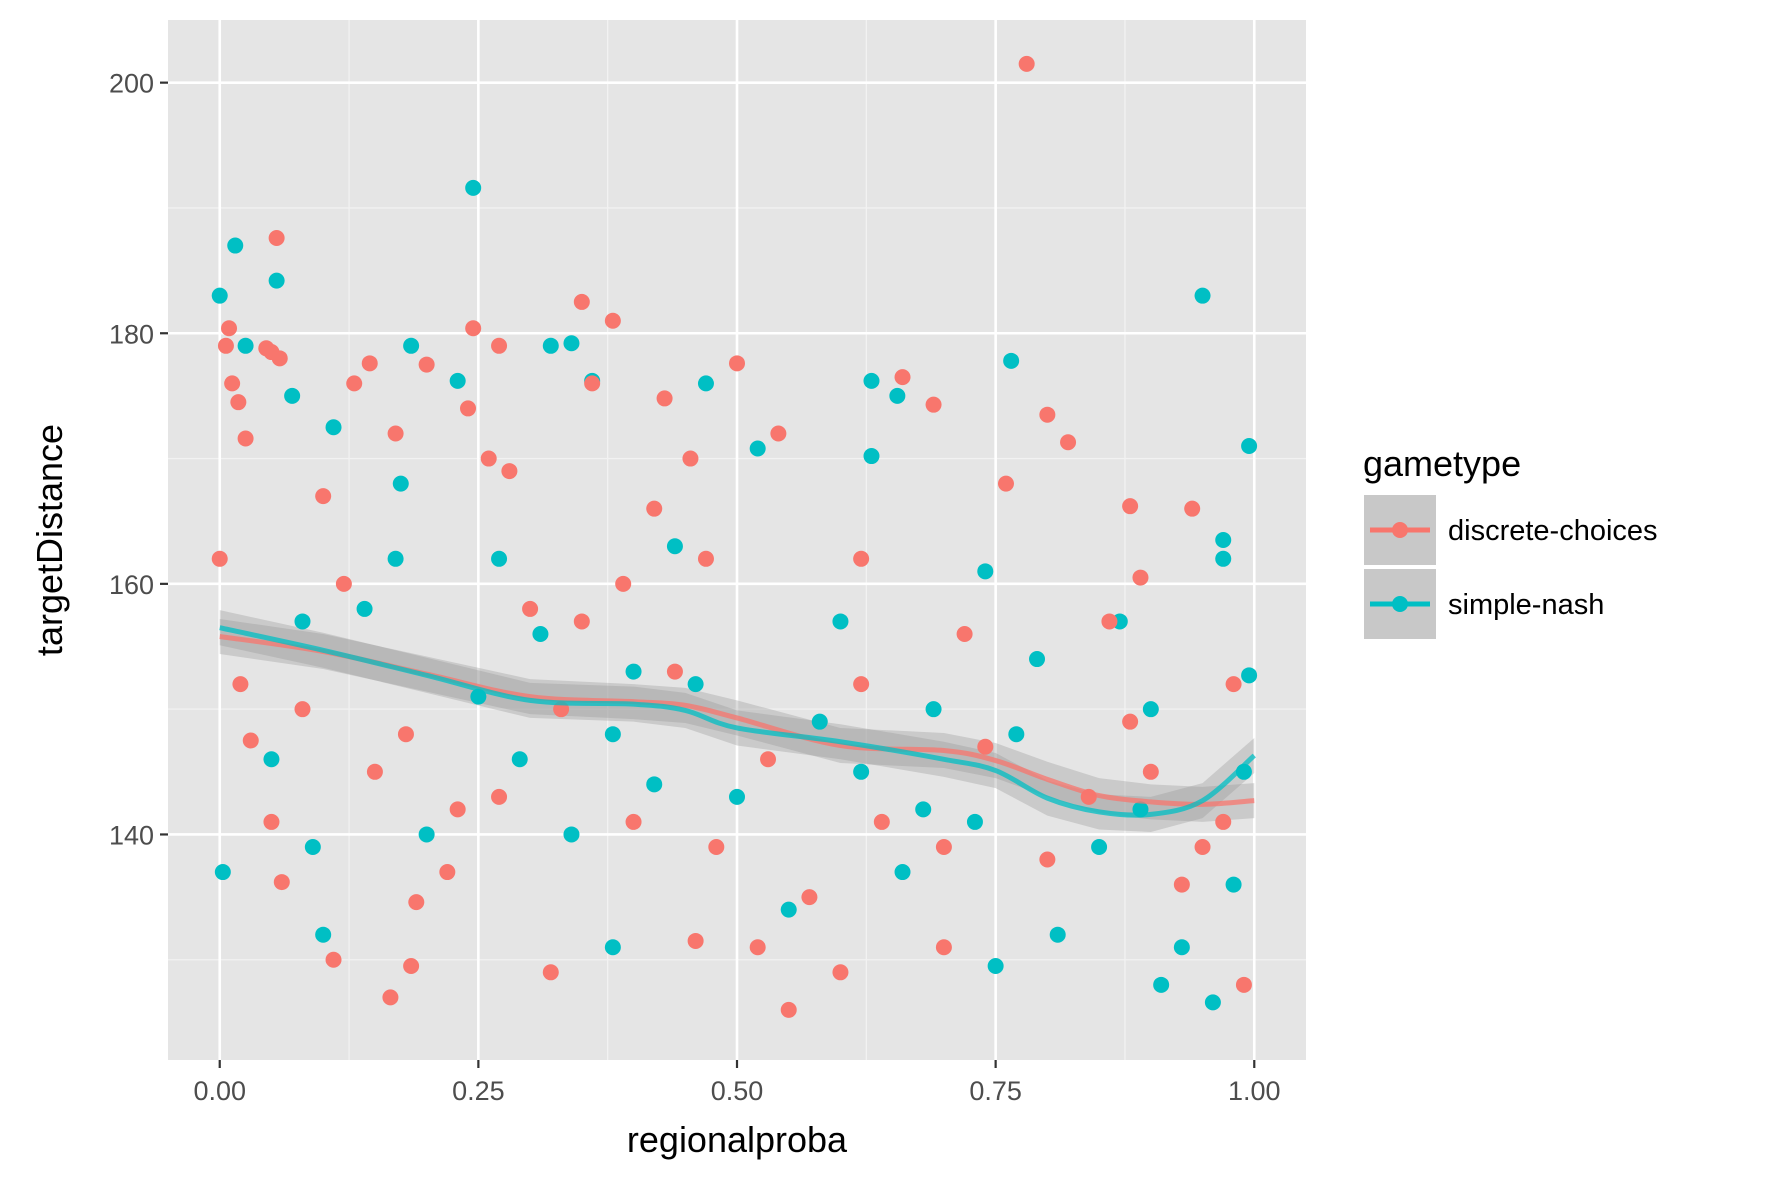 The height and width of the screenshot is (1181, 1771). Describe the element at coordinates (1553, 531) in the screenshot. I see `legend-label: discrete-choices` at that location.